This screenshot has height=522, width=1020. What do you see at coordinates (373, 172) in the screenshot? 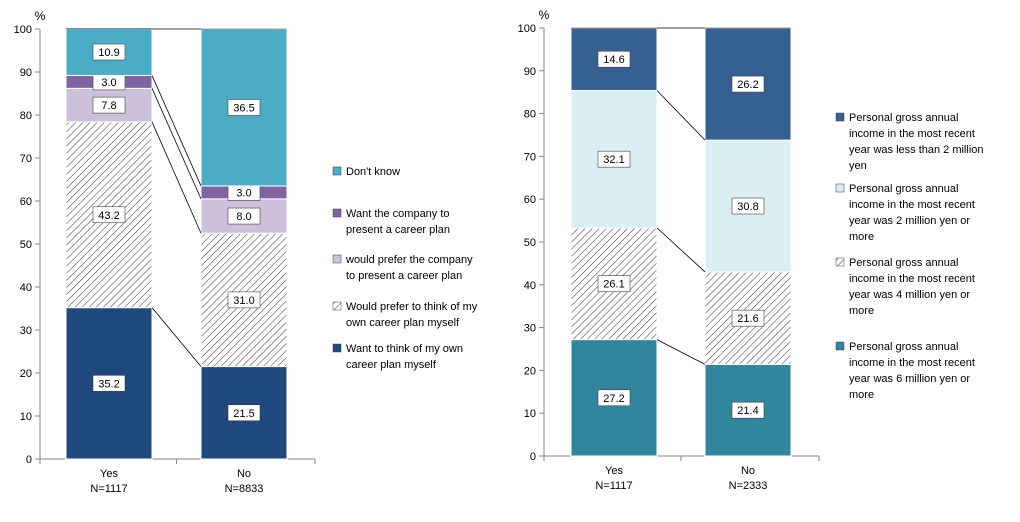
I see `legend-label: Don't know` at bounding box center [373, 172].